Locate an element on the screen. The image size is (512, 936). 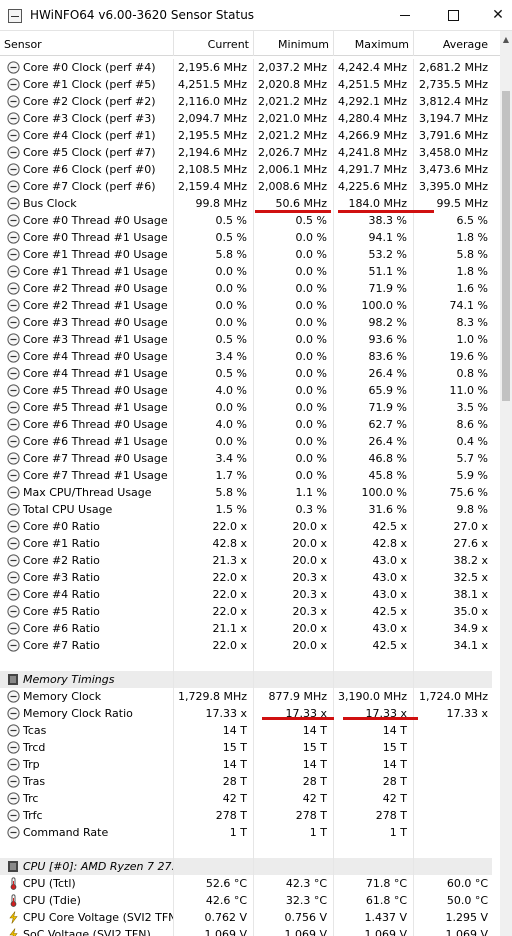
average-value: 5.9 % is located at coordinates (453, 475).